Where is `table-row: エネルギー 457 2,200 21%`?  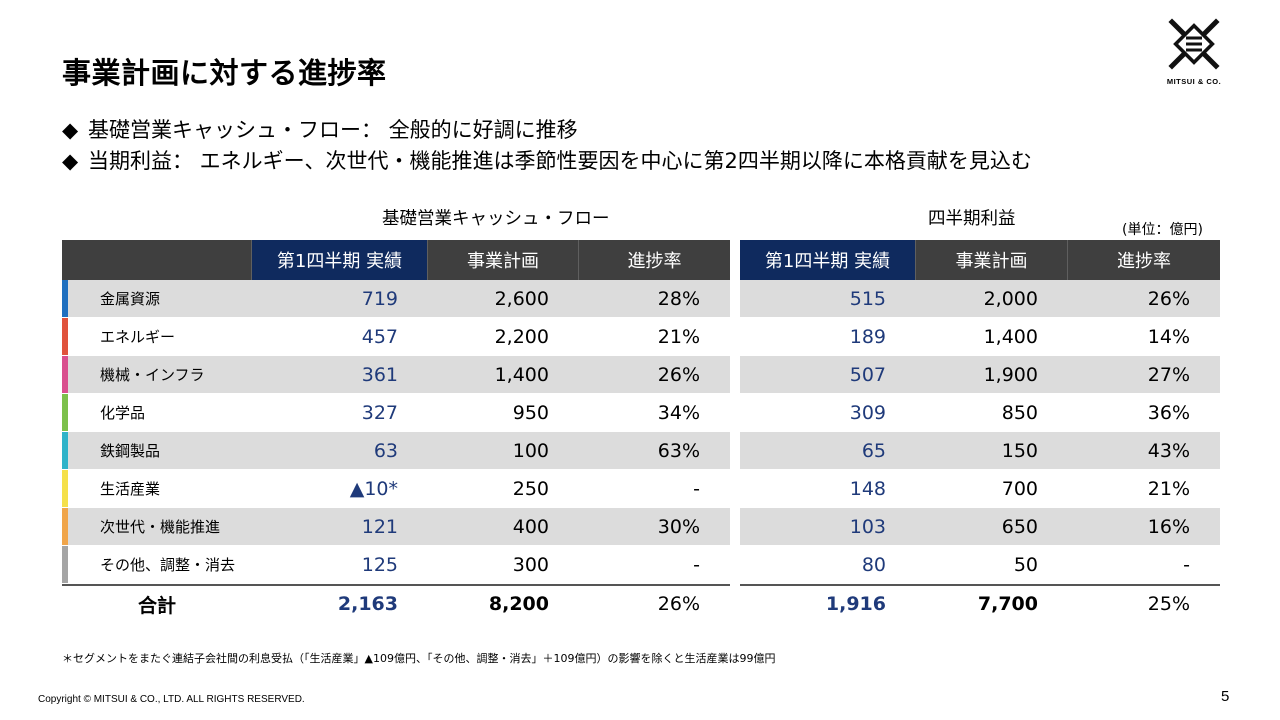
table-row: エネルギー 457 2,200 21% is located at coordinates (396, 337).